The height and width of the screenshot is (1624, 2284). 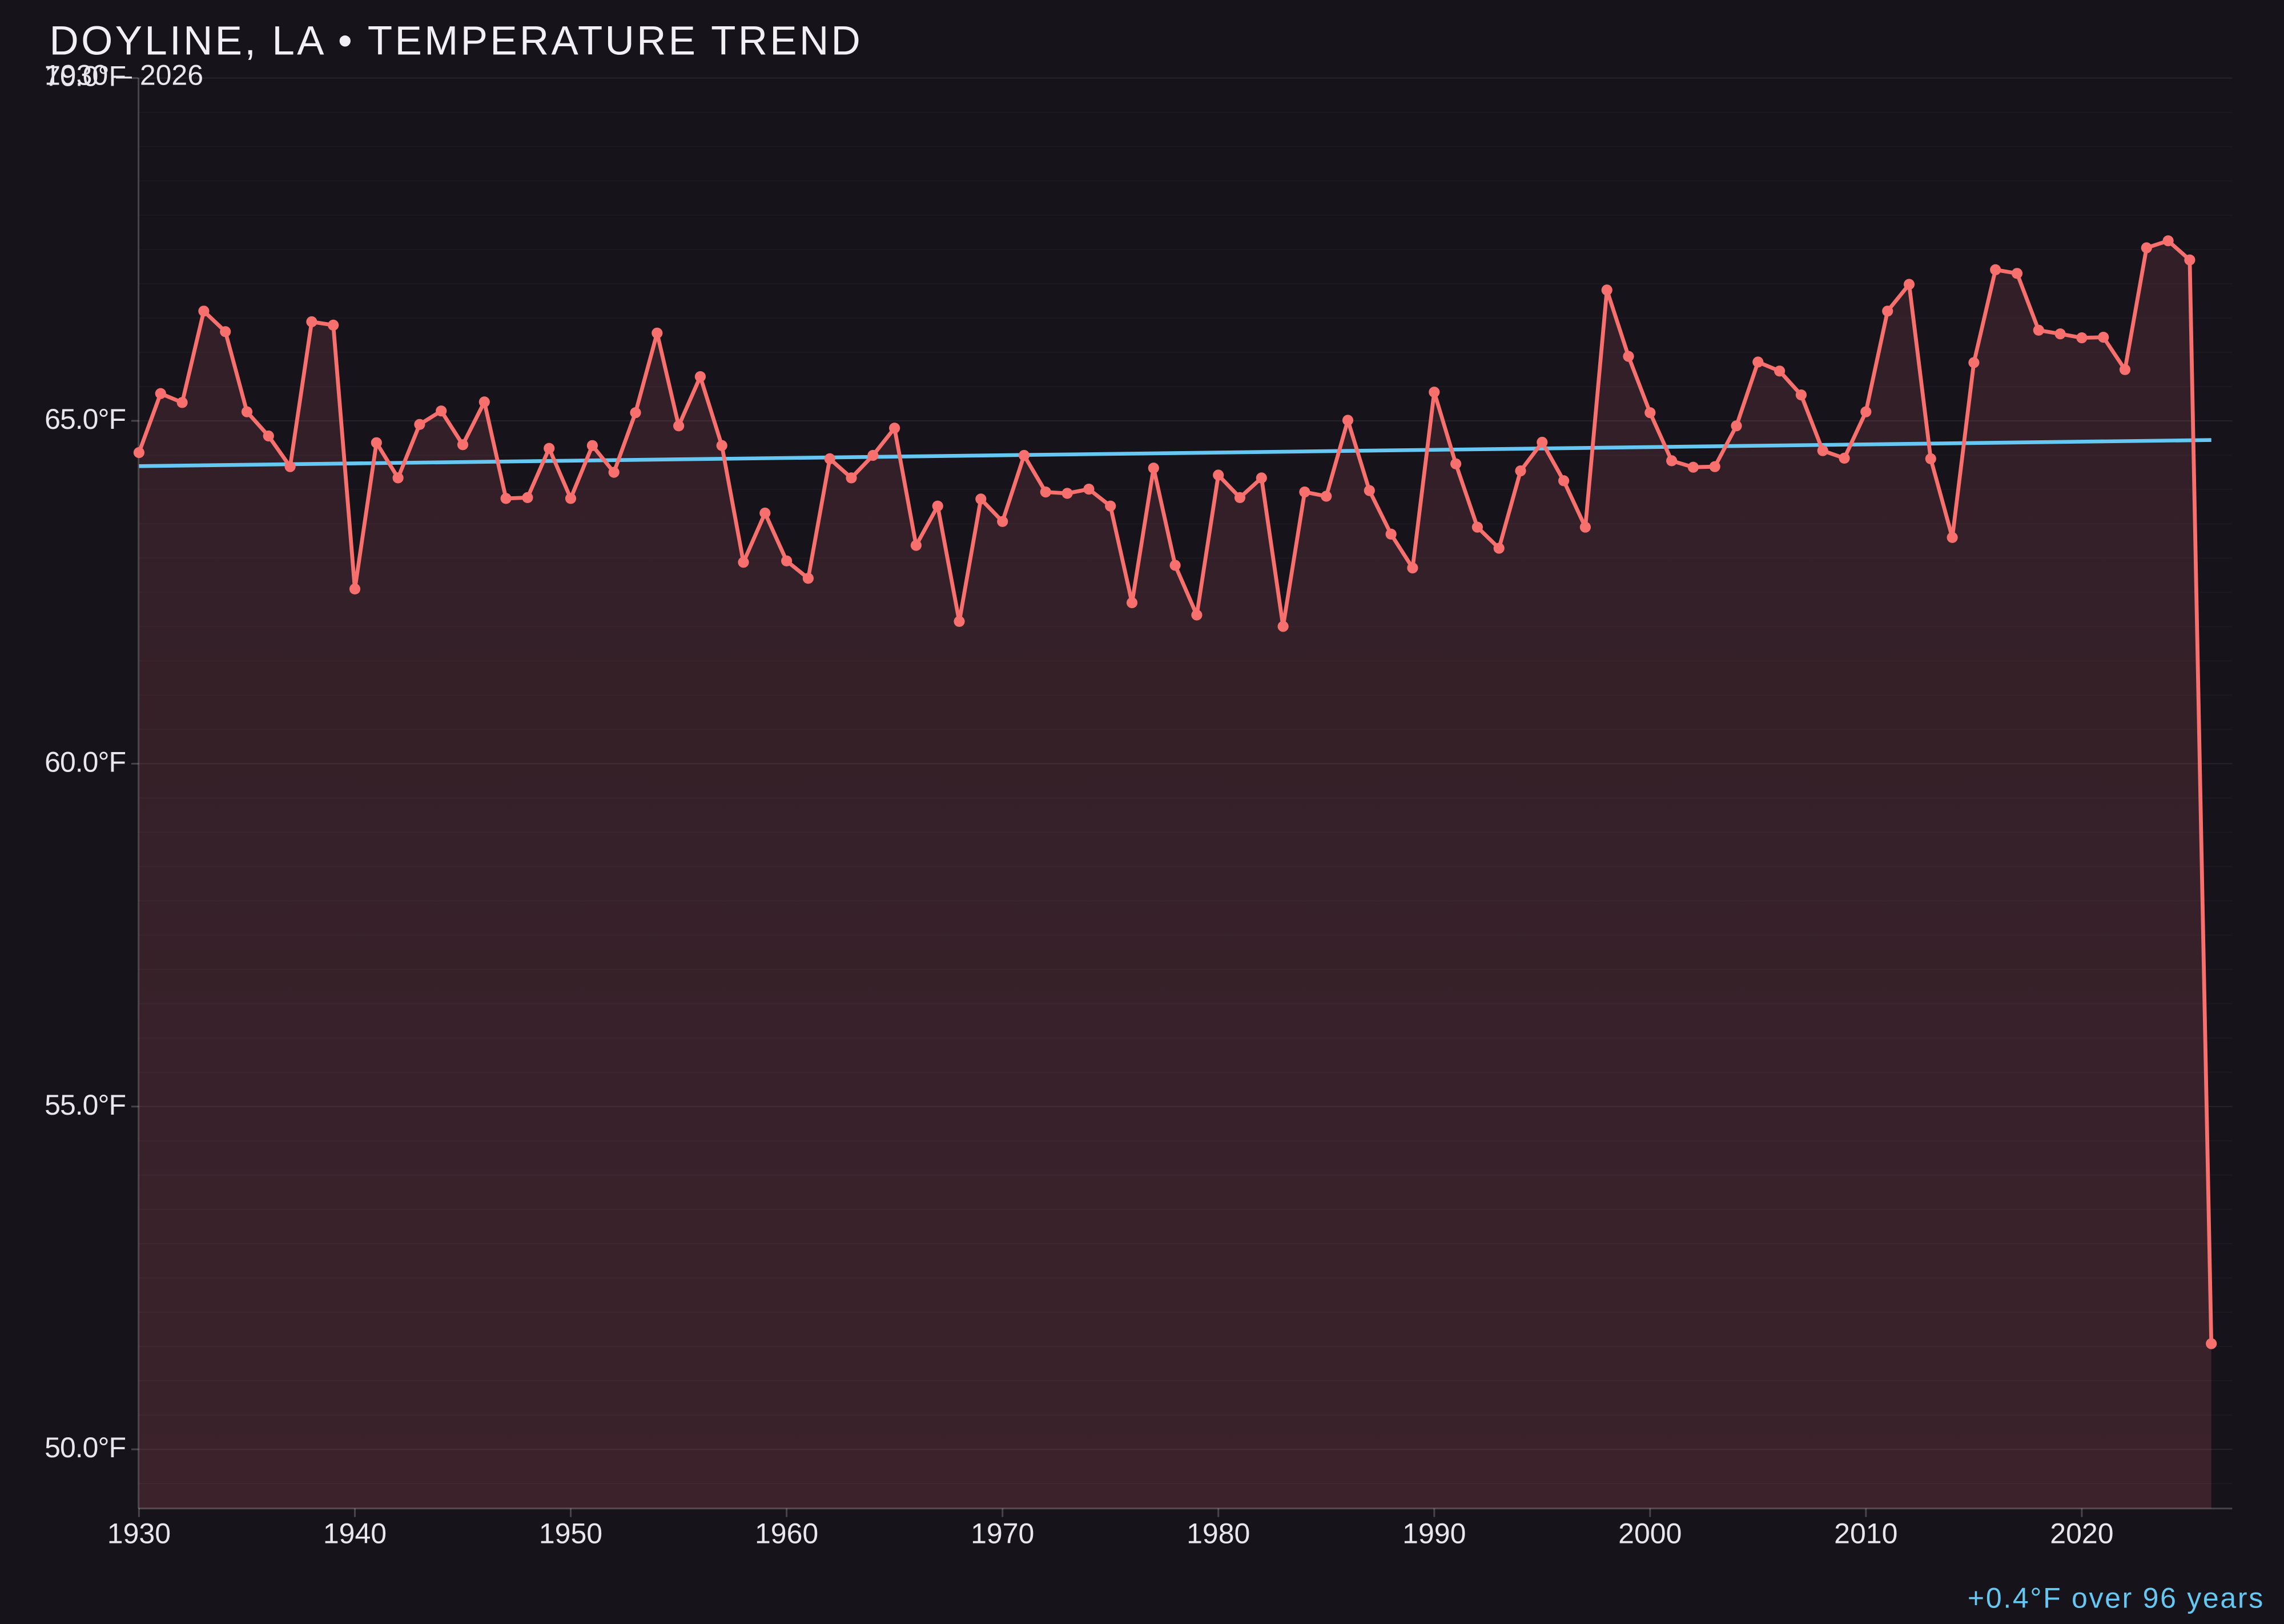 I want to click on svg-text: 1930, so click(x=139, y=1534).